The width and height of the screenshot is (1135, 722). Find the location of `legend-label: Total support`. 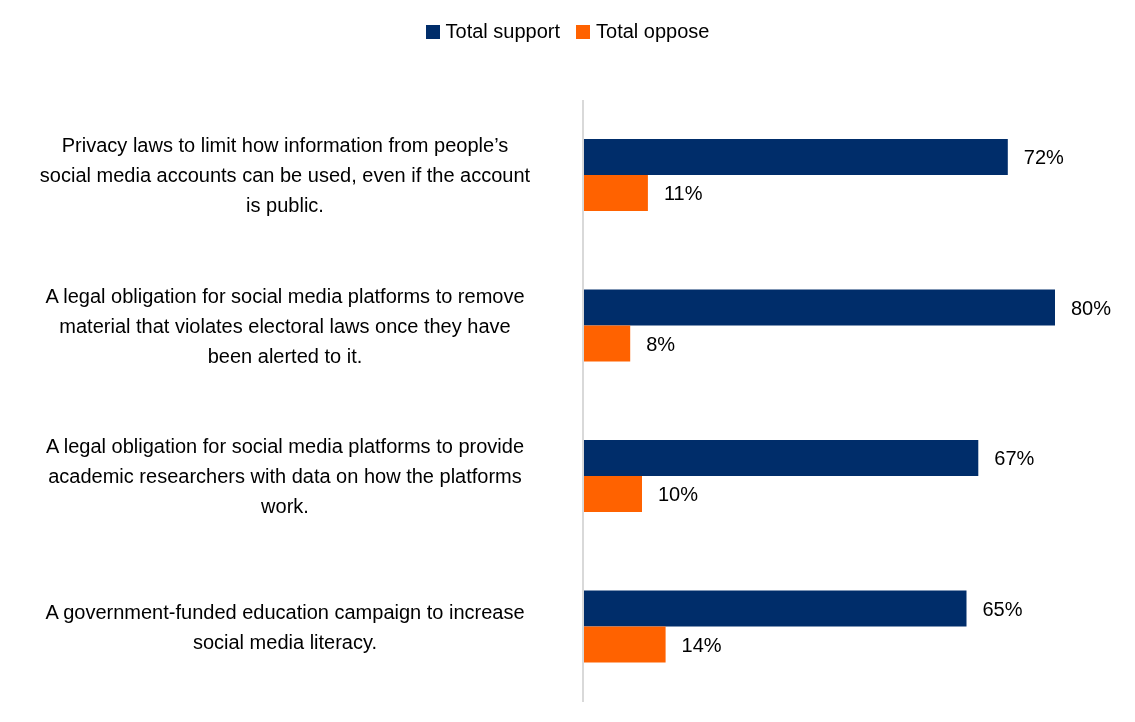

legend-label: Total support is located at coordinates (502, 31).